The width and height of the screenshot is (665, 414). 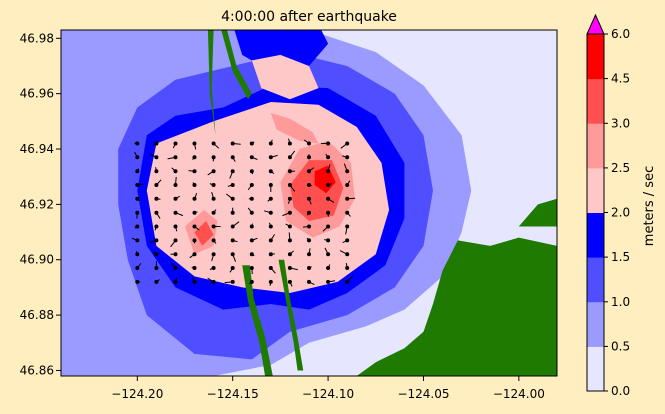 I want to click on colorbar-tick-label-2: 1.0, so click(x=620, y=302).